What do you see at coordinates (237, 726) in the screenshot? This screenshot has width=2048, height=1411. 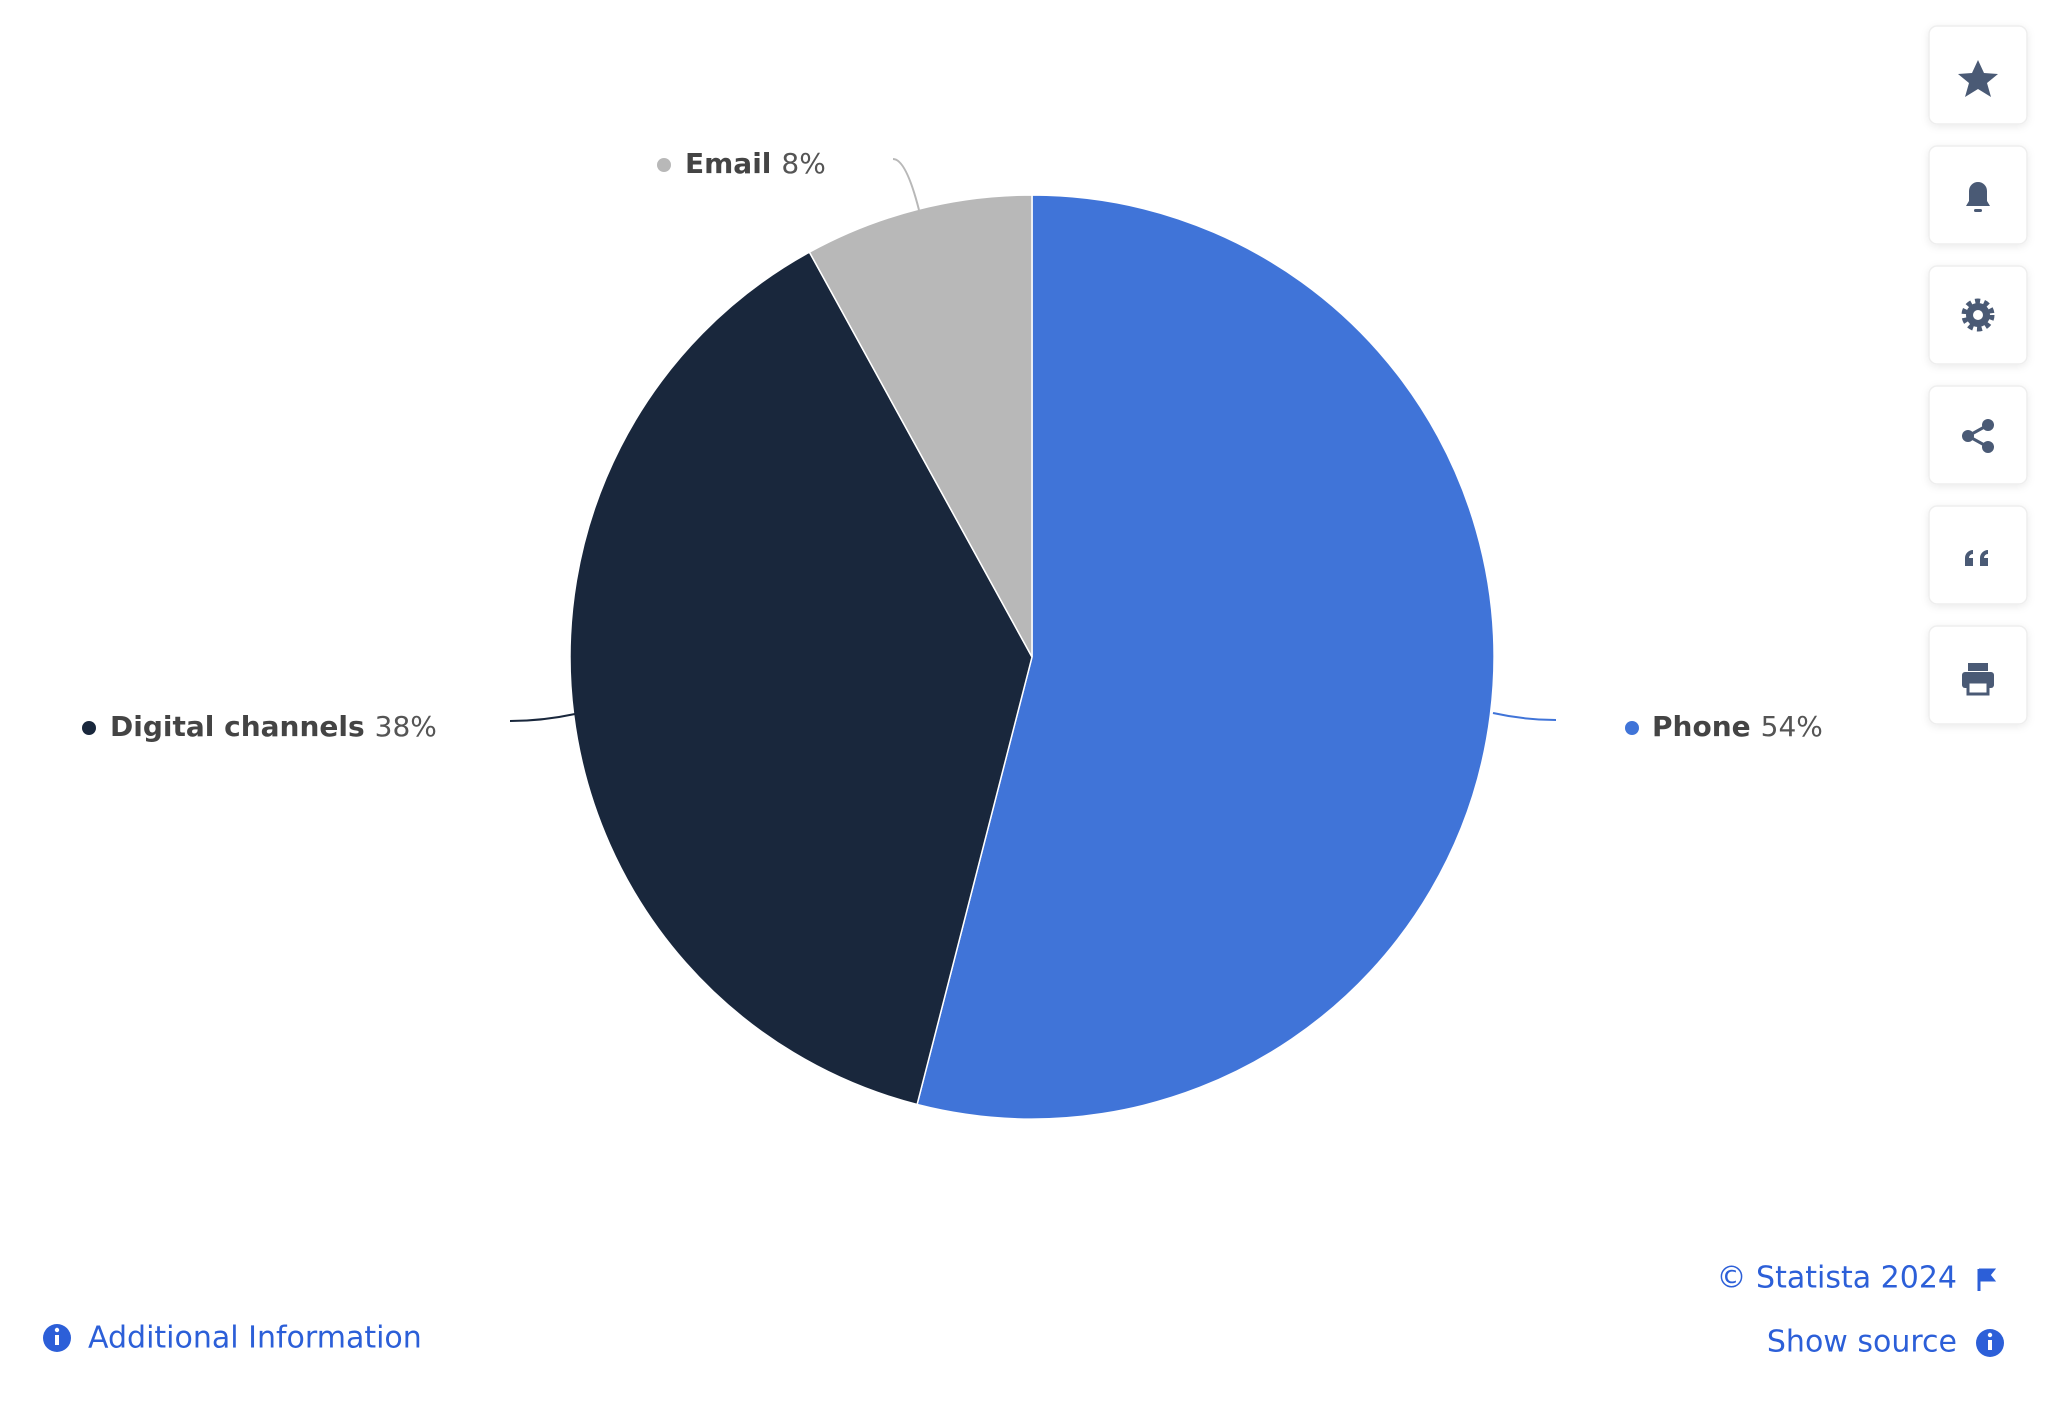 I see `category-label: Digital channels` at bounding box center [237, 726].